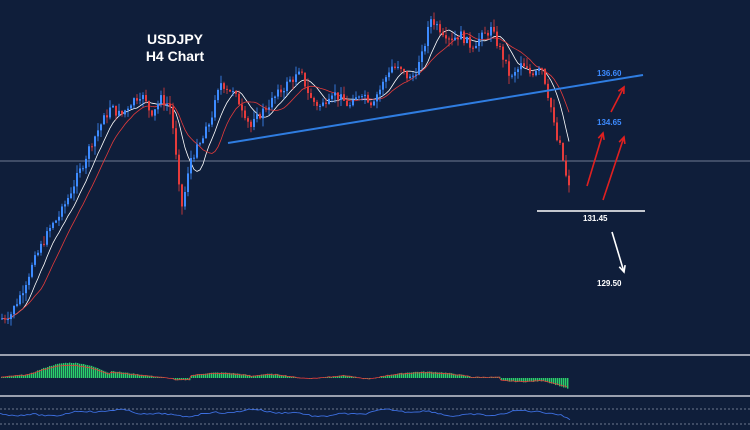 The height and width of the screenshot is (430, 750). Describe the element at coordinates (175, 39) in the screenshot. I see `chart-title: USDJPY` at that location.